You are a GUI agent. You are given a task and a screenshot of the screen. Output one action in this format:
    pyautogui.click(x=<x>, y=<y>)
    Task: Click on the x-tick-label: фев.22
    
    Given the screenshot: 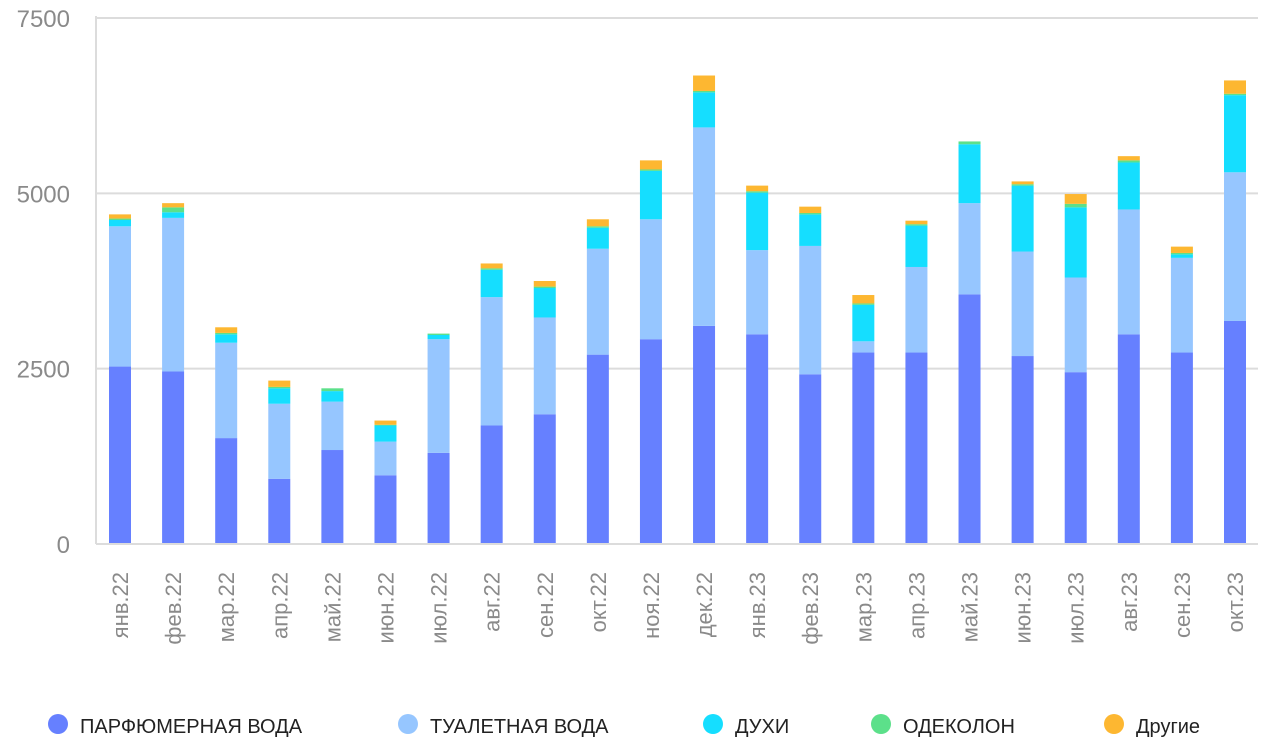 What is the action you would take?
    pyautogui.click(x=173, y=608)
    